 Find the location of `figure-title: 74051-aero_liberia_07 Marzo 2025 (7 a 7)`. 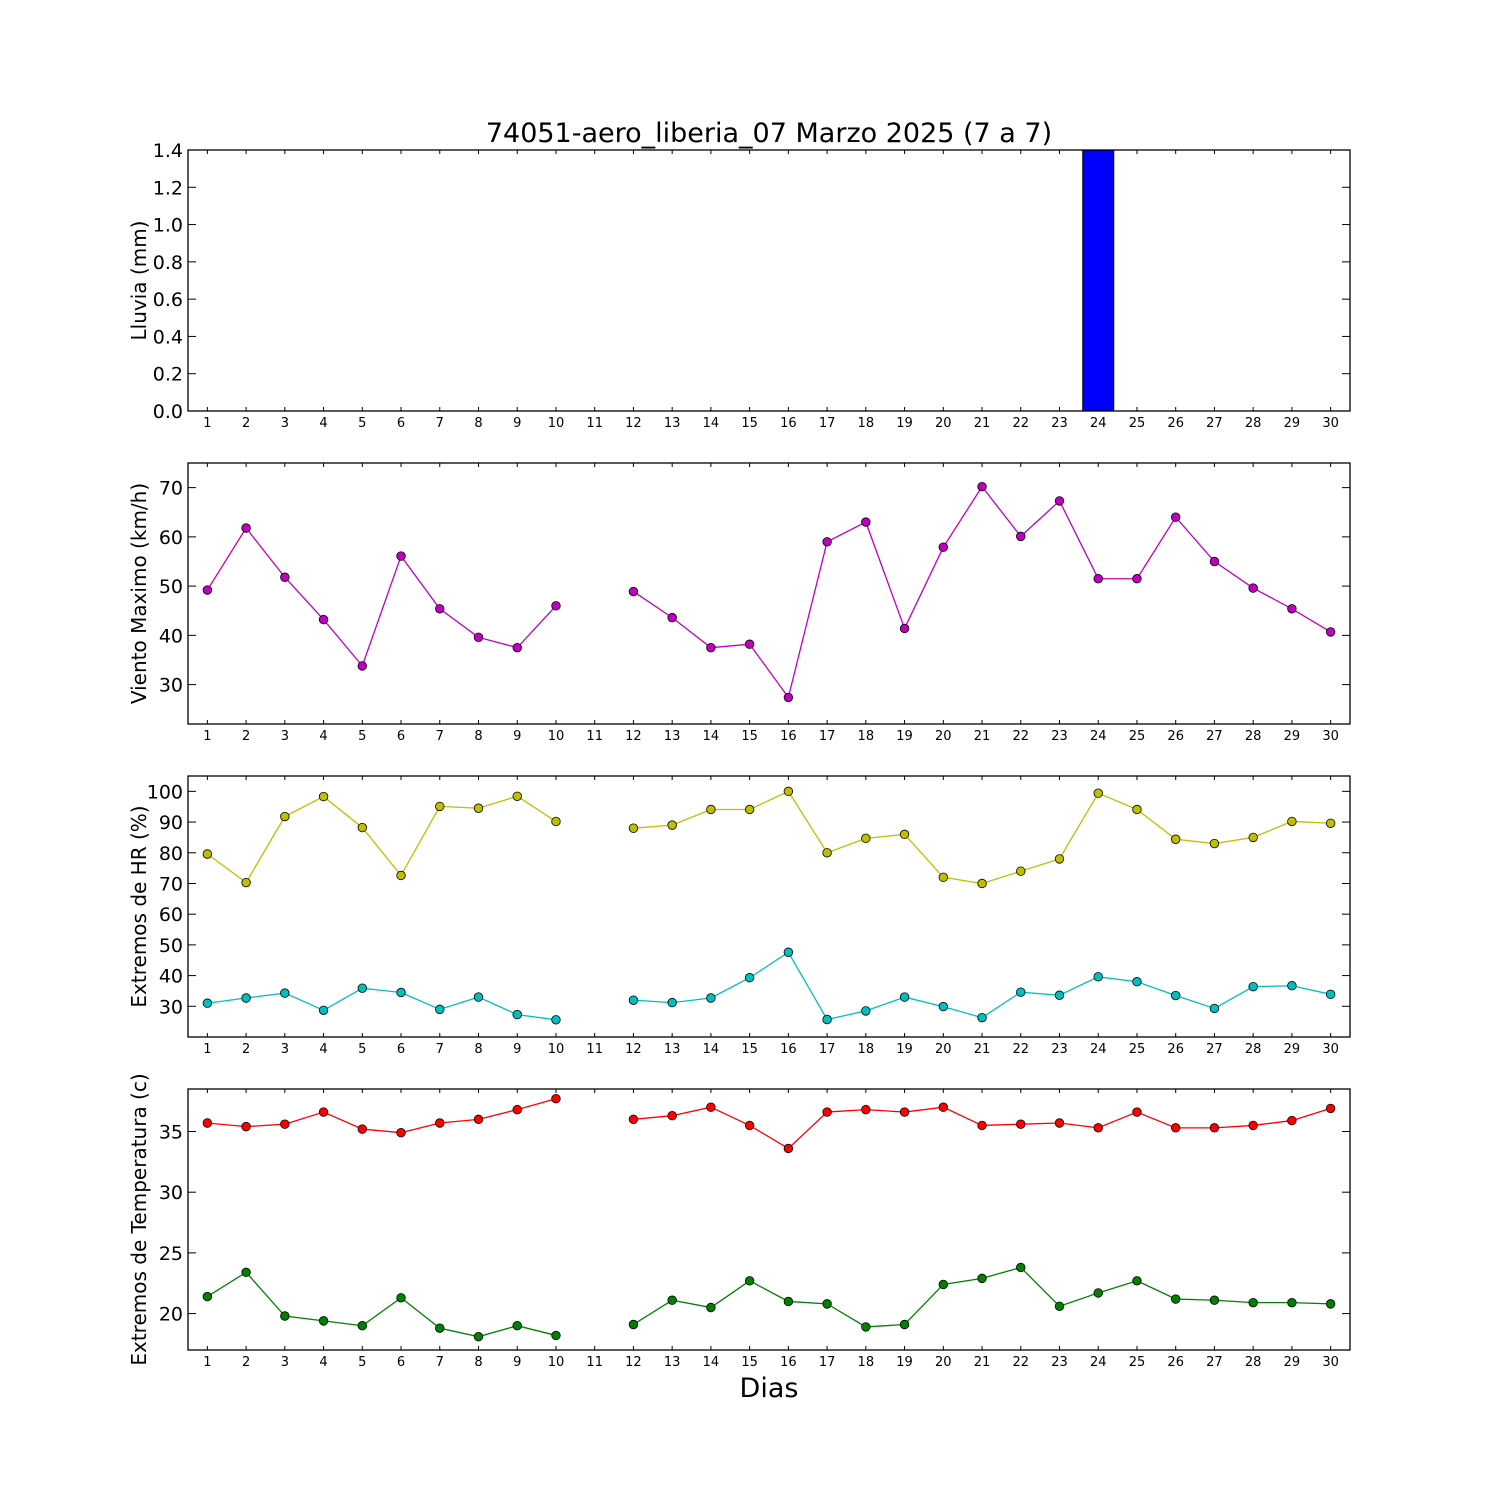

figure-title: 74051-aero_liberia_07 Marzo 2025 (7 a 7) is located at coordinates (769, 133).